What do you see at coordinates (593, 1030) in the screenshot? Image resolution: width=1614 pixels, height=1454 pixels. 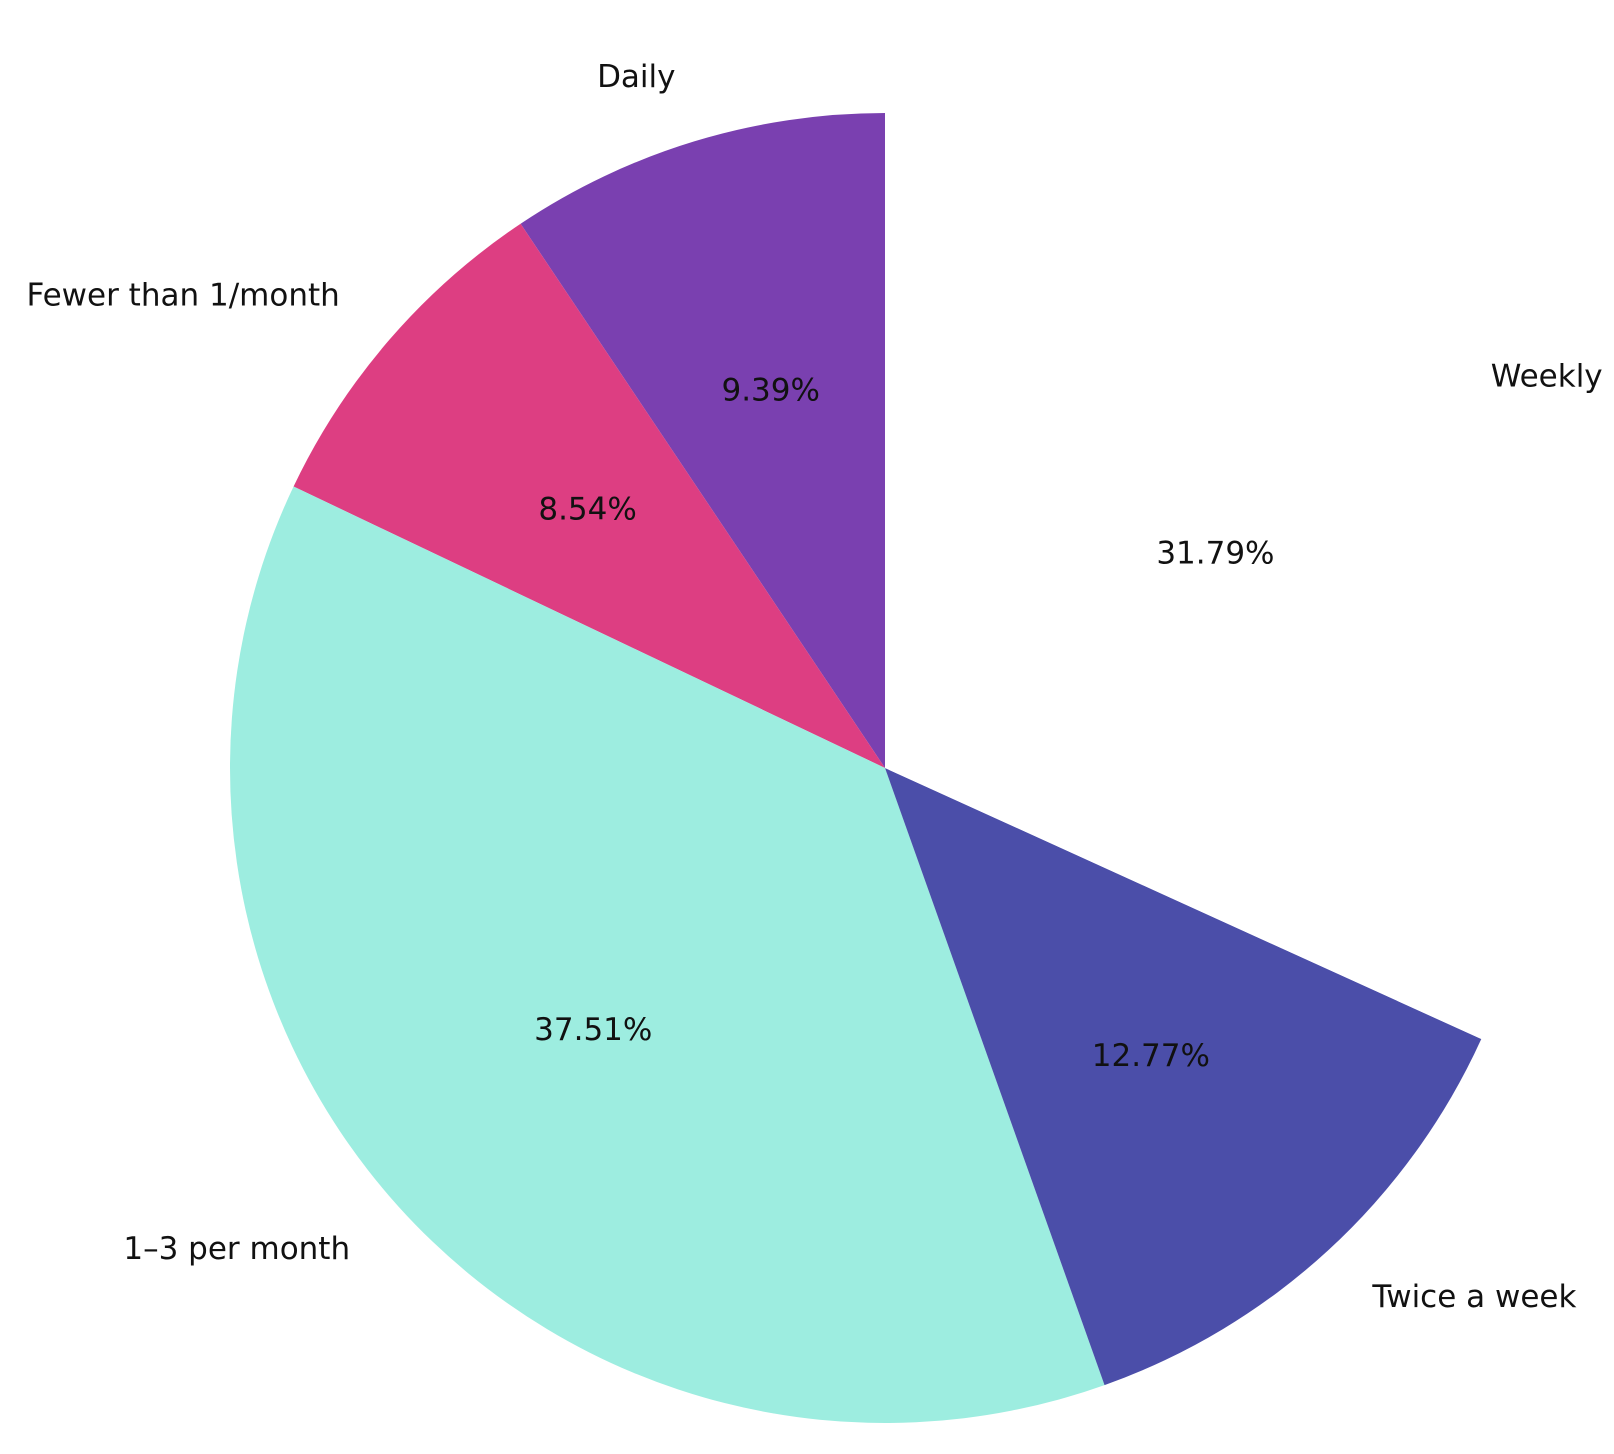 I see `slice-percent-1-3-per-month: 37.51%` at bounding box center [593, 1030].